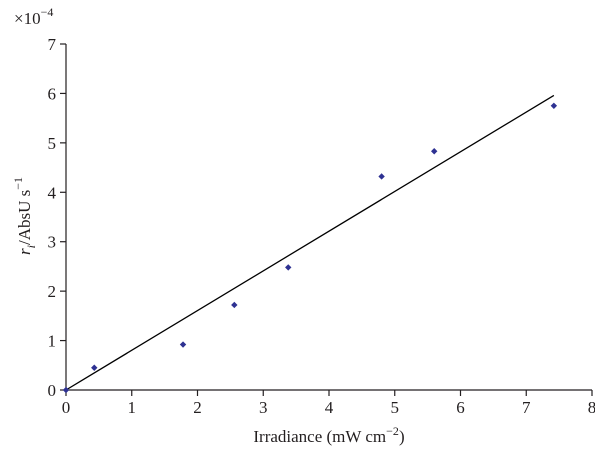  I want to click on y-axis-title: ri/AbsU s−1, so click(24, 216).